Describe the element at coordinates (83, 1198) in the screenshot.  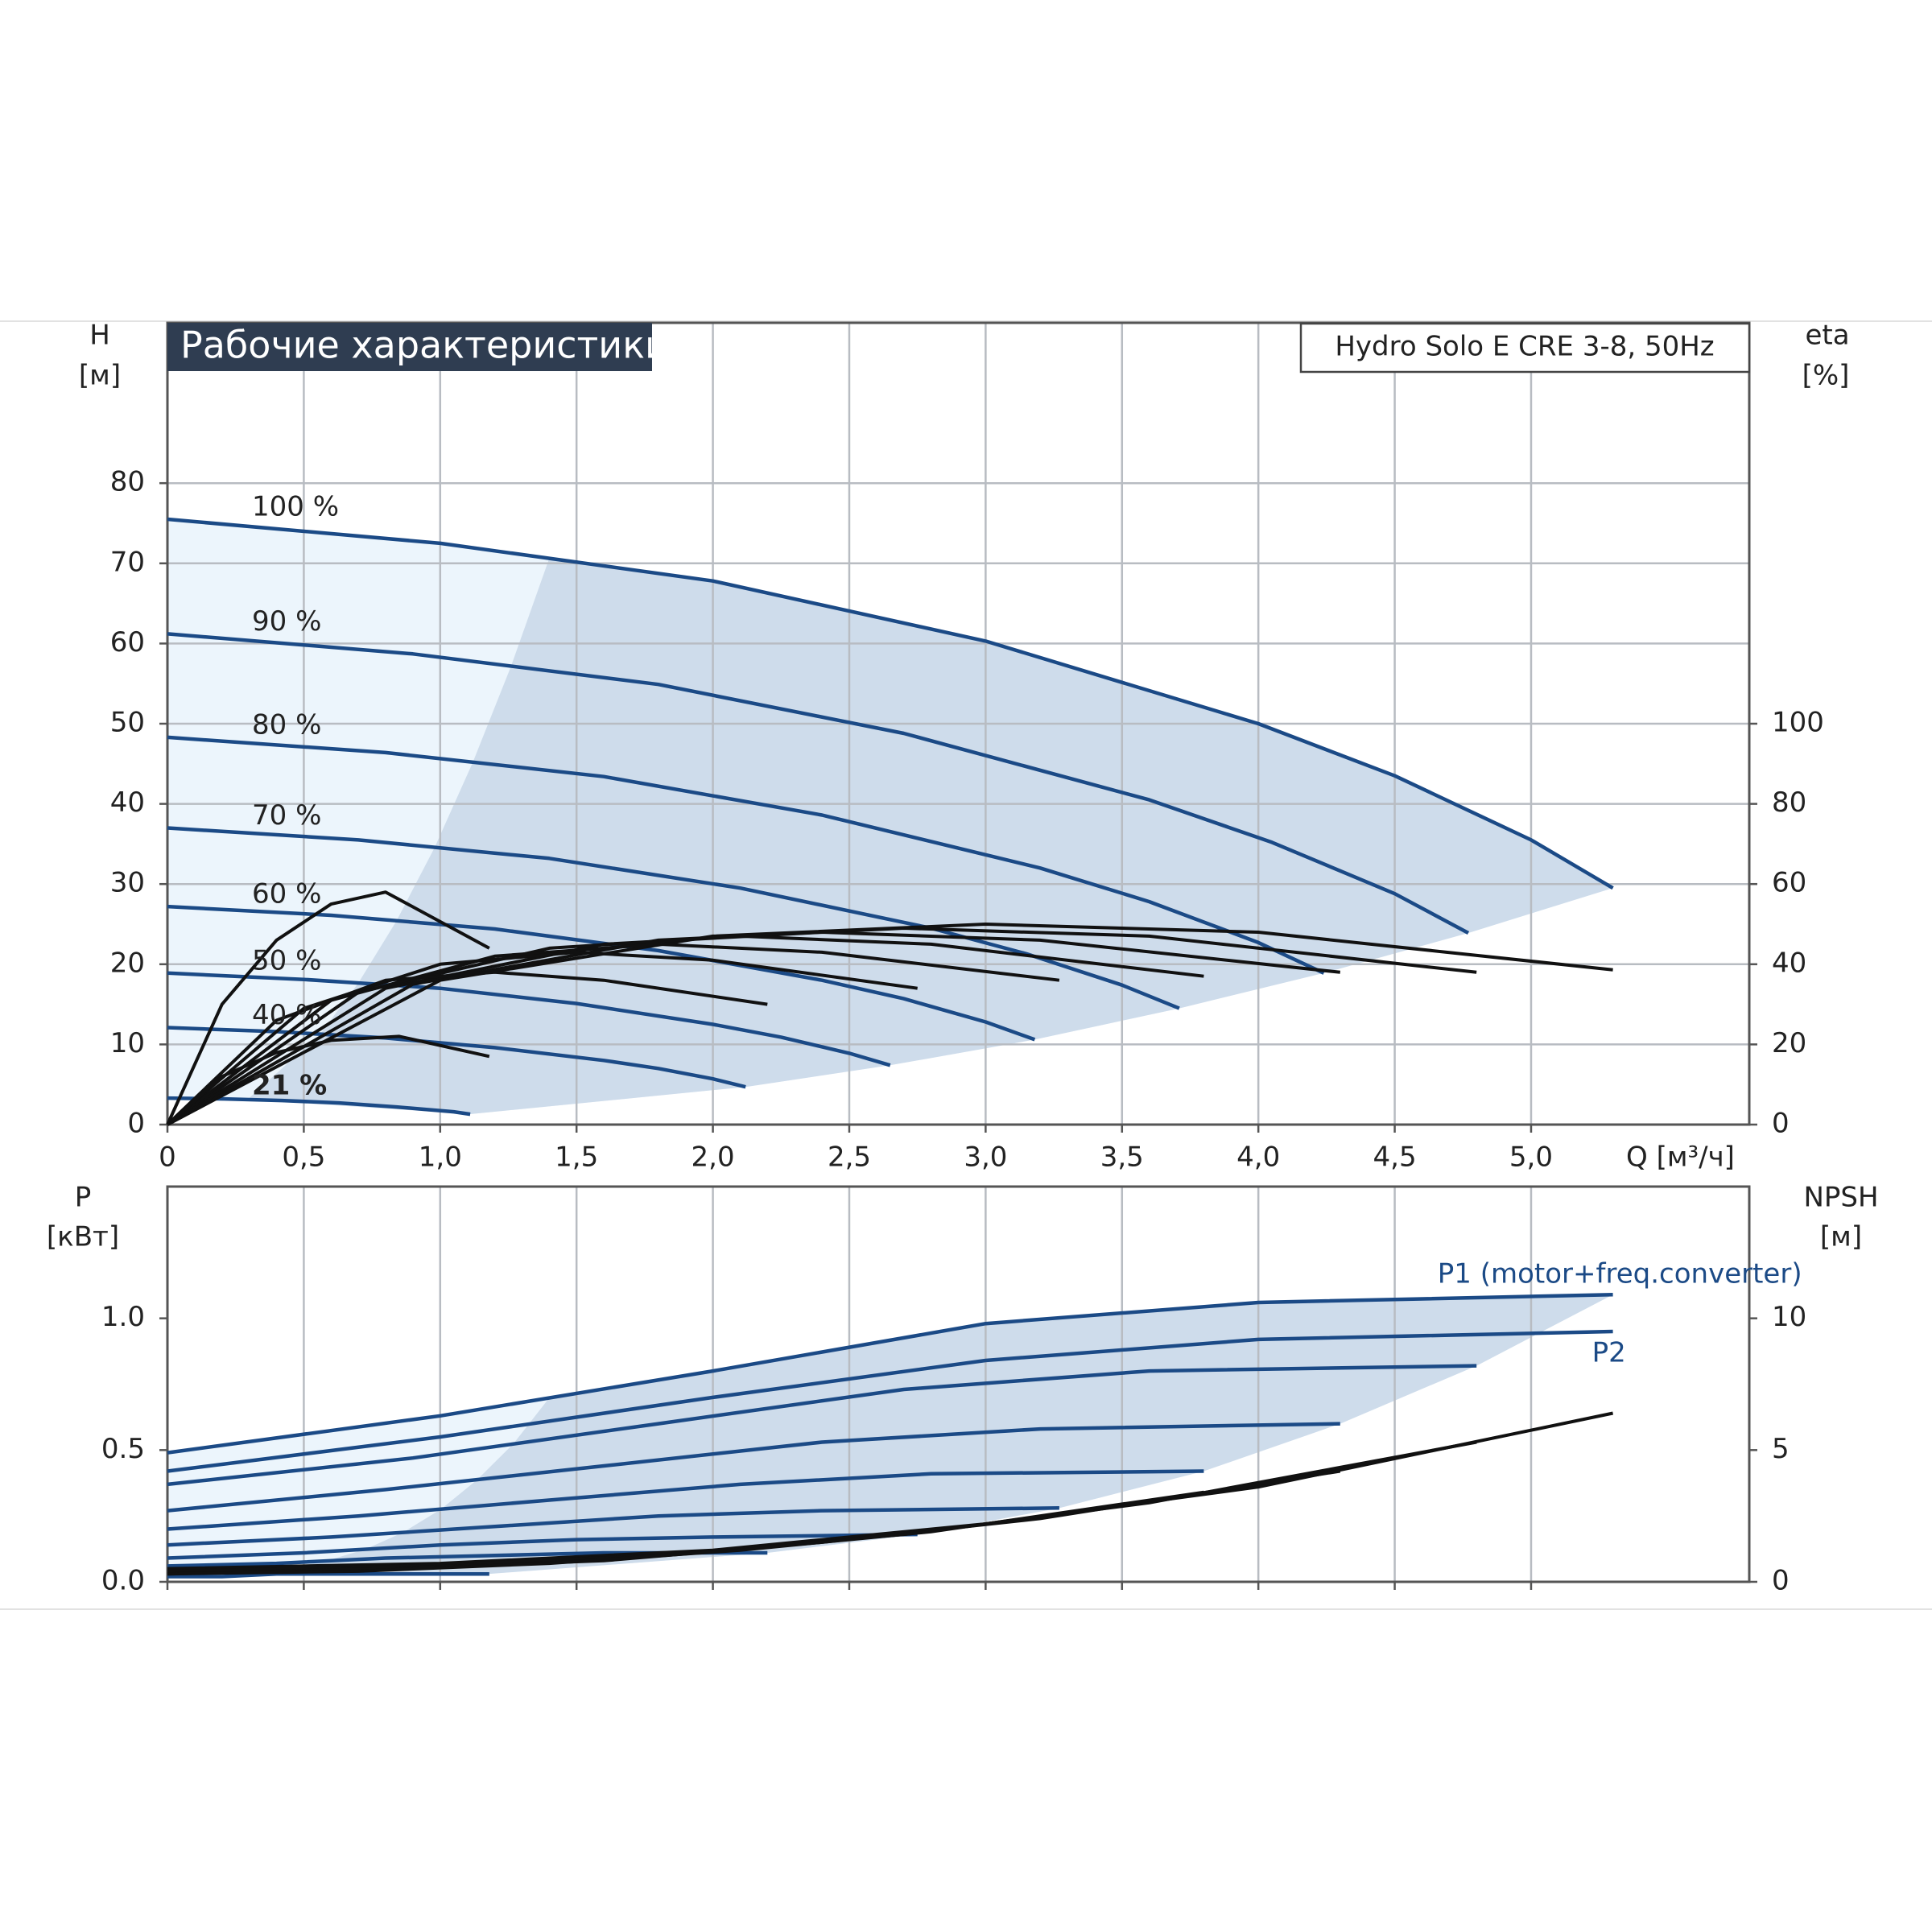
I see `y-axis-label: P` at that location.